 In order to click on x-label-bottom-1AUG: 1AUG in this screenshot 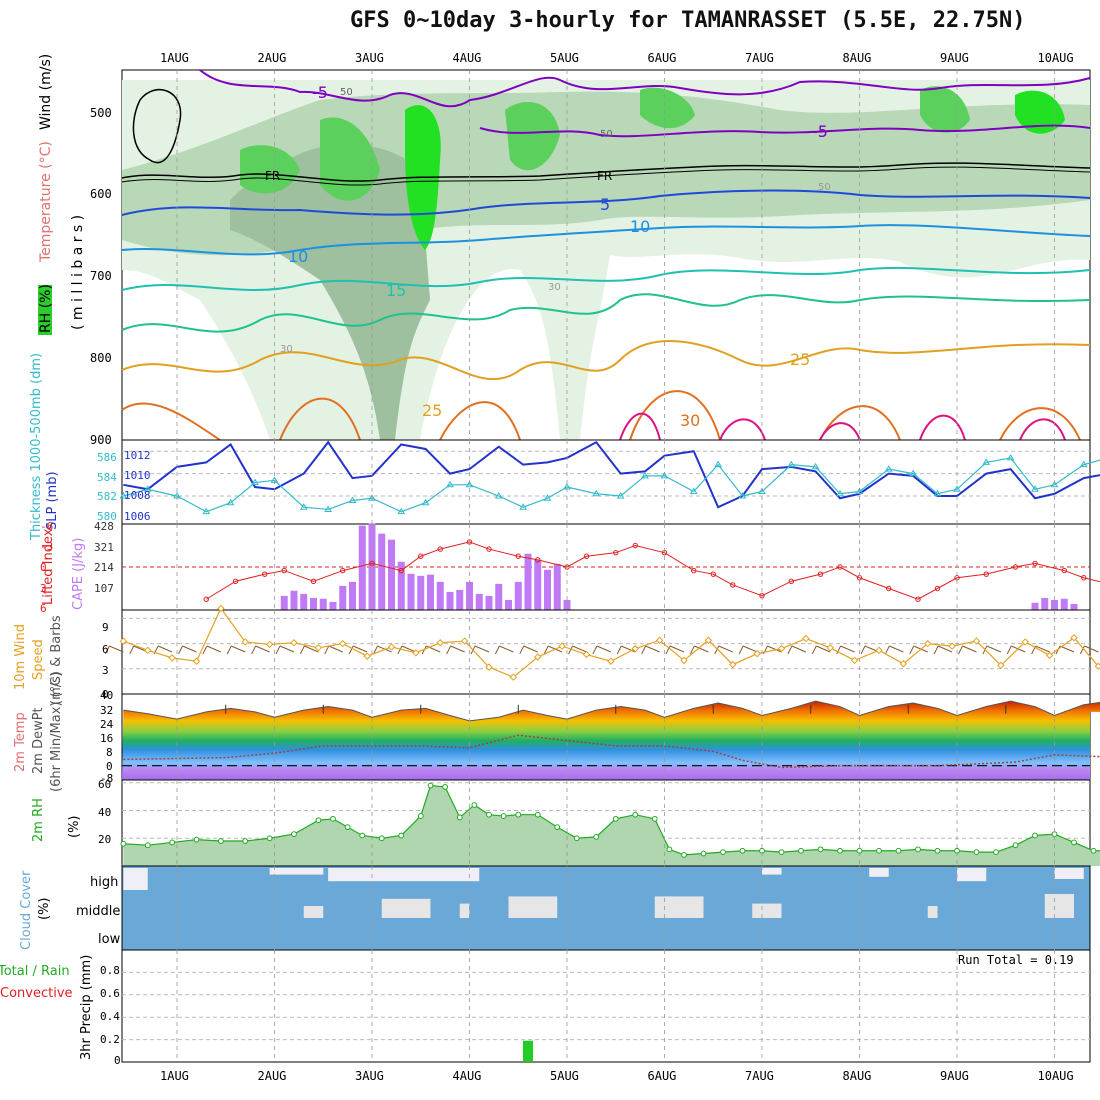, I will do `click(174, 1076)`.